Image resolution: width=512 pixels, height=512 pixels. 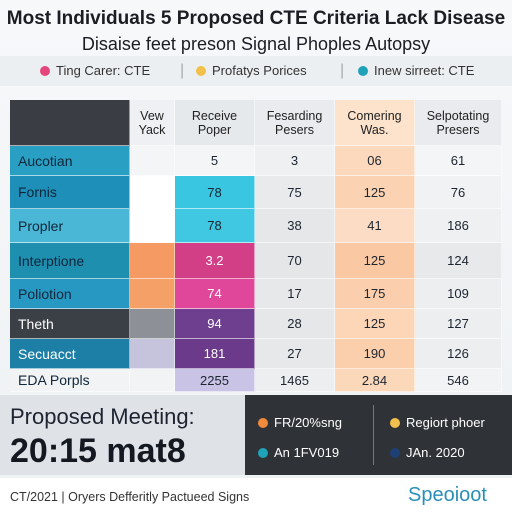 I want to click on column-header: Vew Yack, so click(x=152, y=123).